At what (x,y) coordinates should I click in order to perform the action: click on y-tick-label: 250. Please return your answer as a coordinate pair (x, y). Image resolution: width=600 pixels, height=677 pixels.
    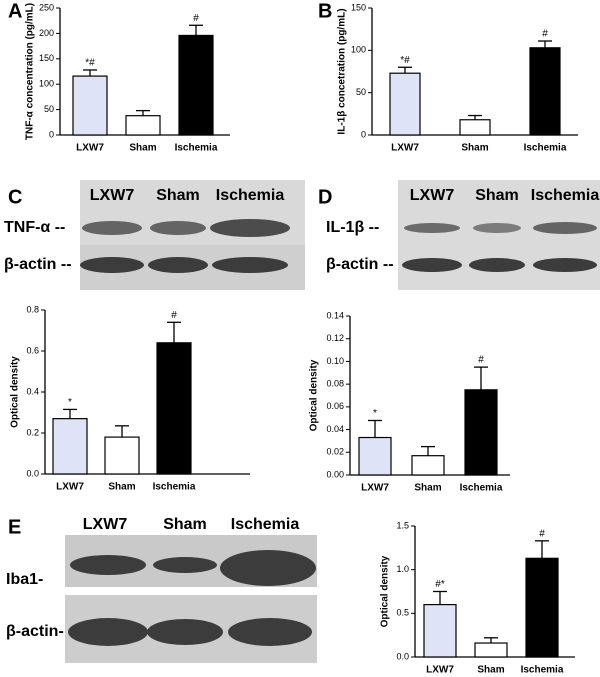
    Looking at the image, I should click on (46, 7).